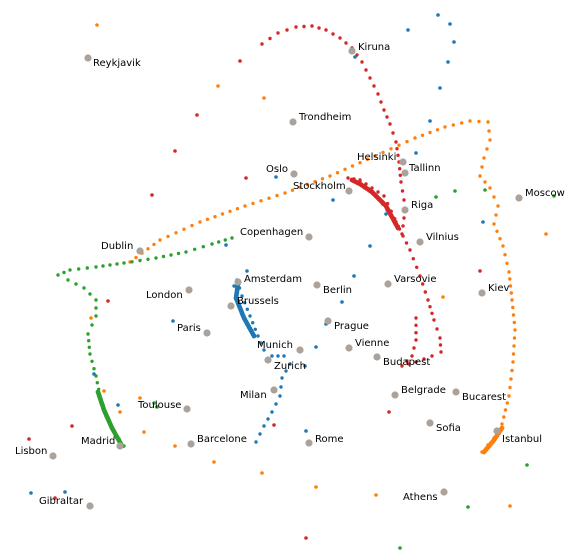  What do you see at coordinates (545, 193) in the screenshot?
I see `city-label: Moscow` at bounding box center [545, 193].